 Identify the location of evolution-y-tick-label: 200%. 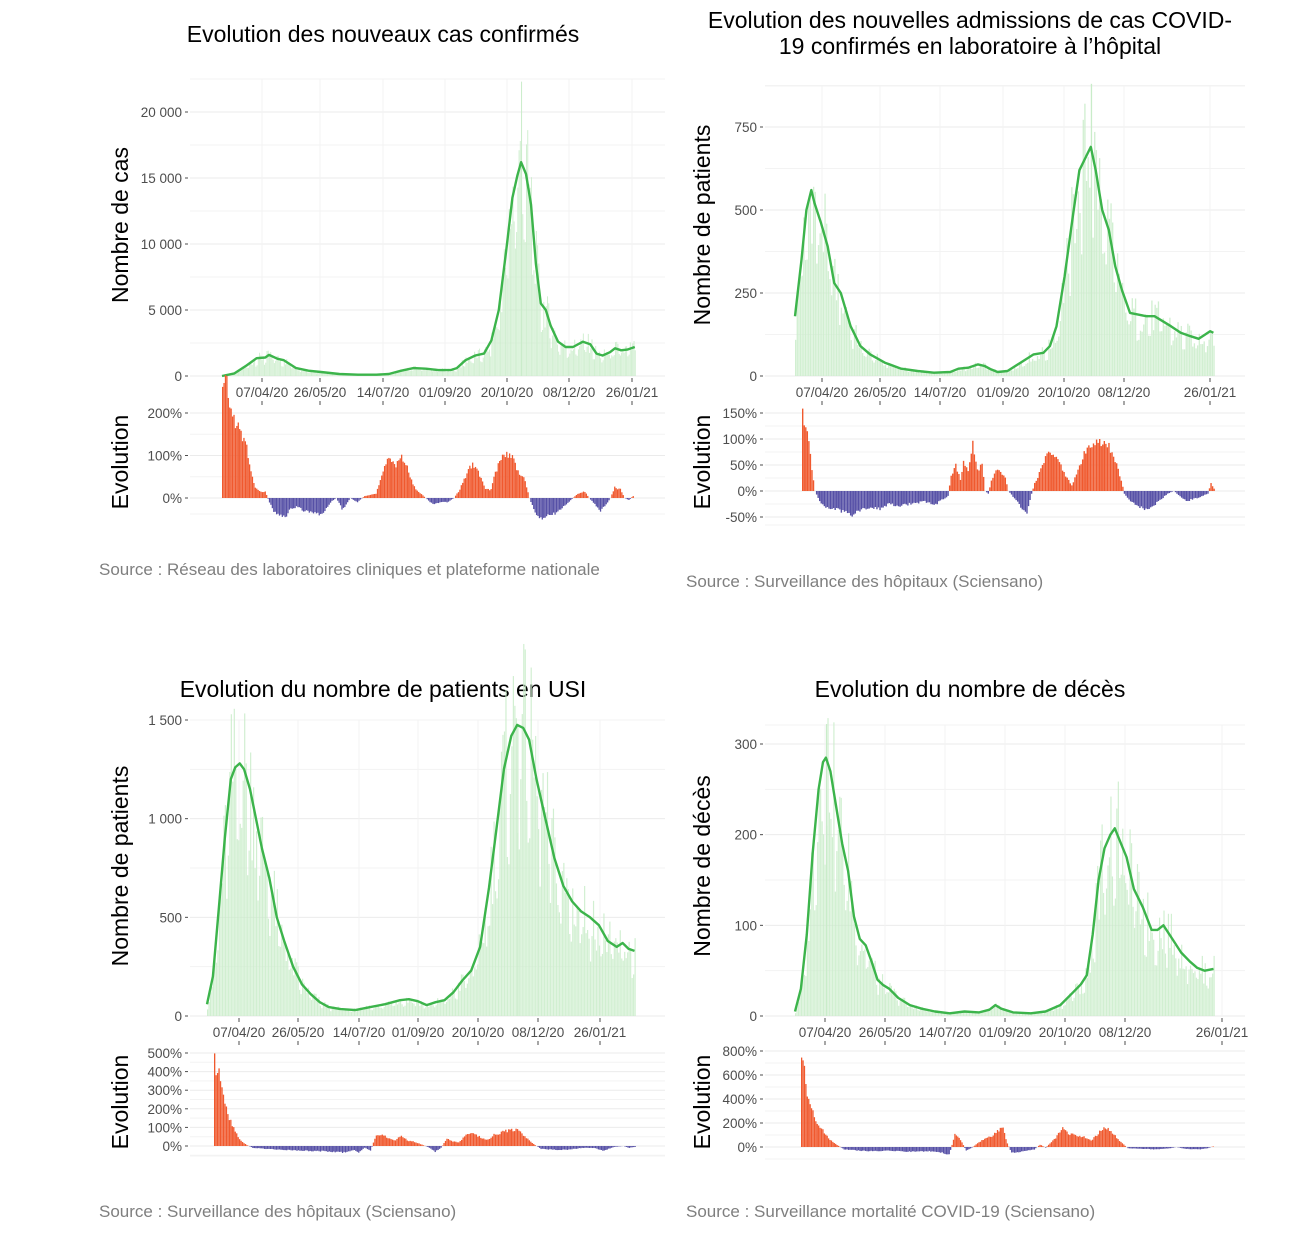
(164, 413).